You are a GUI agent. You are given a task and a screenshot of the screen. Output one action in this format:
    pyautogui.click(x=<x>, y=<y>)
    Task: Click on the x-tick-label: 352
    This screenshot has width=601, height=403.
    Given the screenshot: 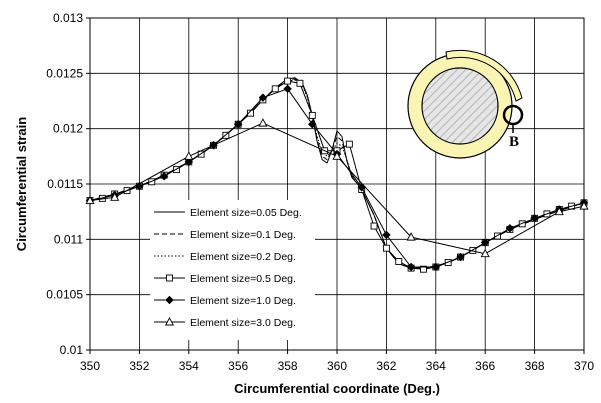 What is the action you would take?
    pyautogui.click(x=139, y=366)
    